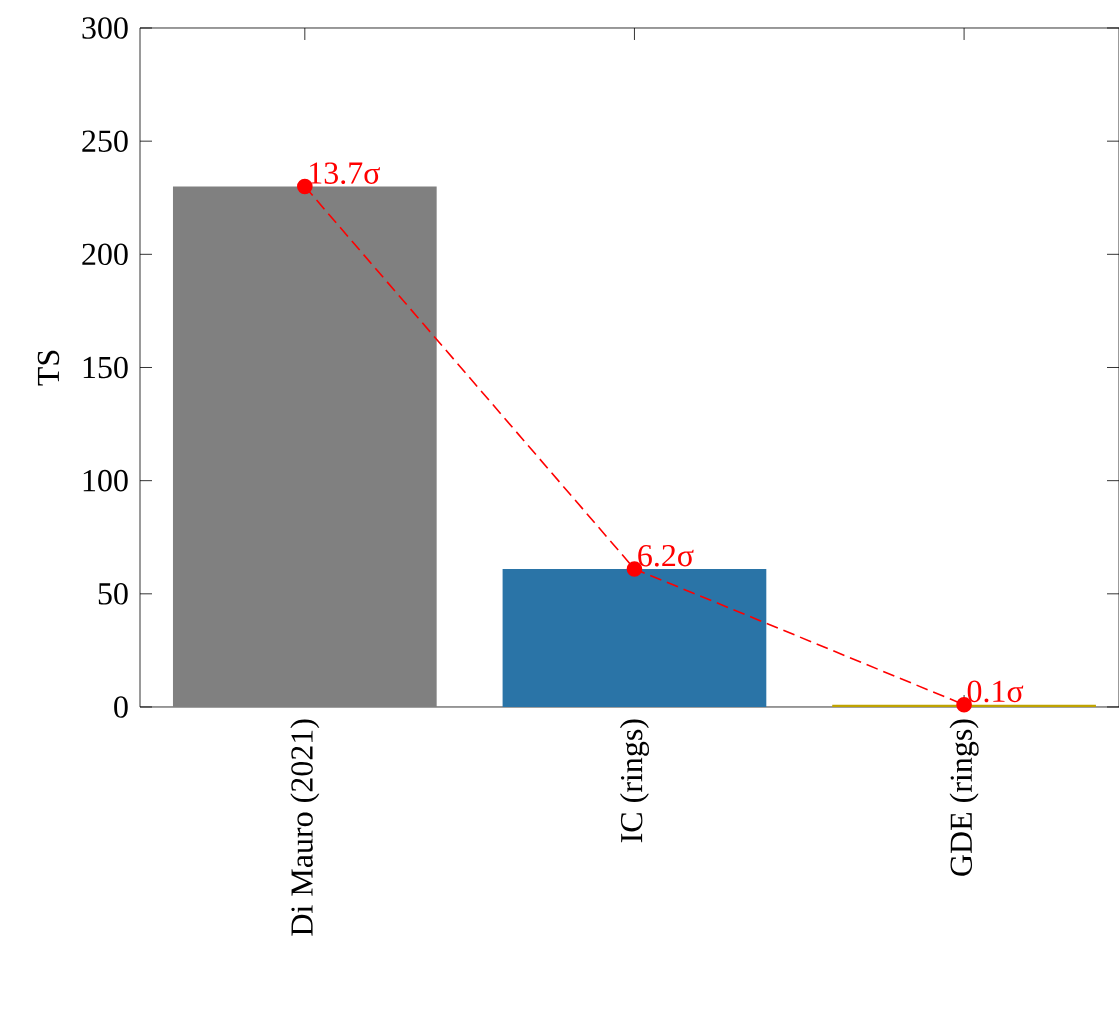 The image size is (1119, 1027). What do you see at coordinates (305, 827) in the screenshot?
I see `x-tick-label: Di Mauro (2021)` at bounding box center [305, 827].